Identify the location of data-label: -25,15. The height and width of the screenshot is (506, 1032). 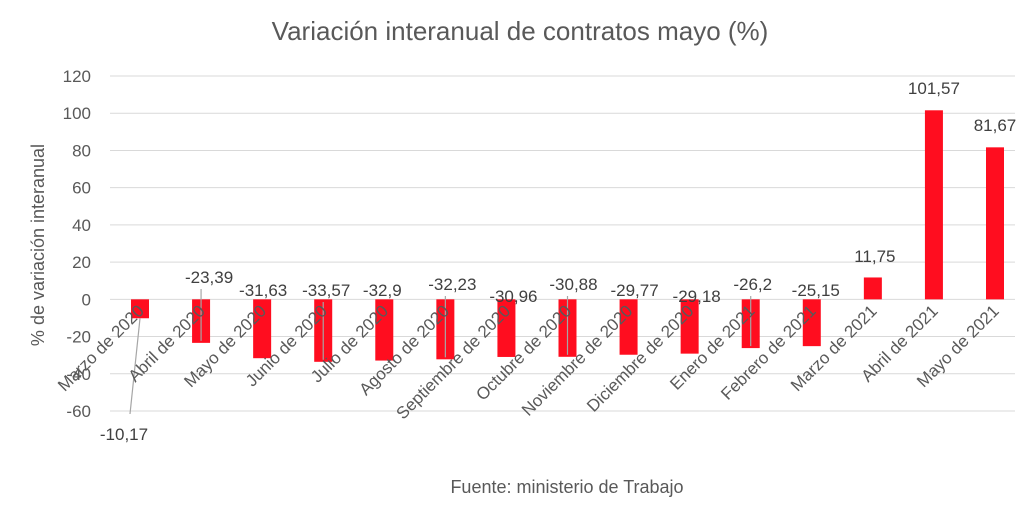
(816, 290).